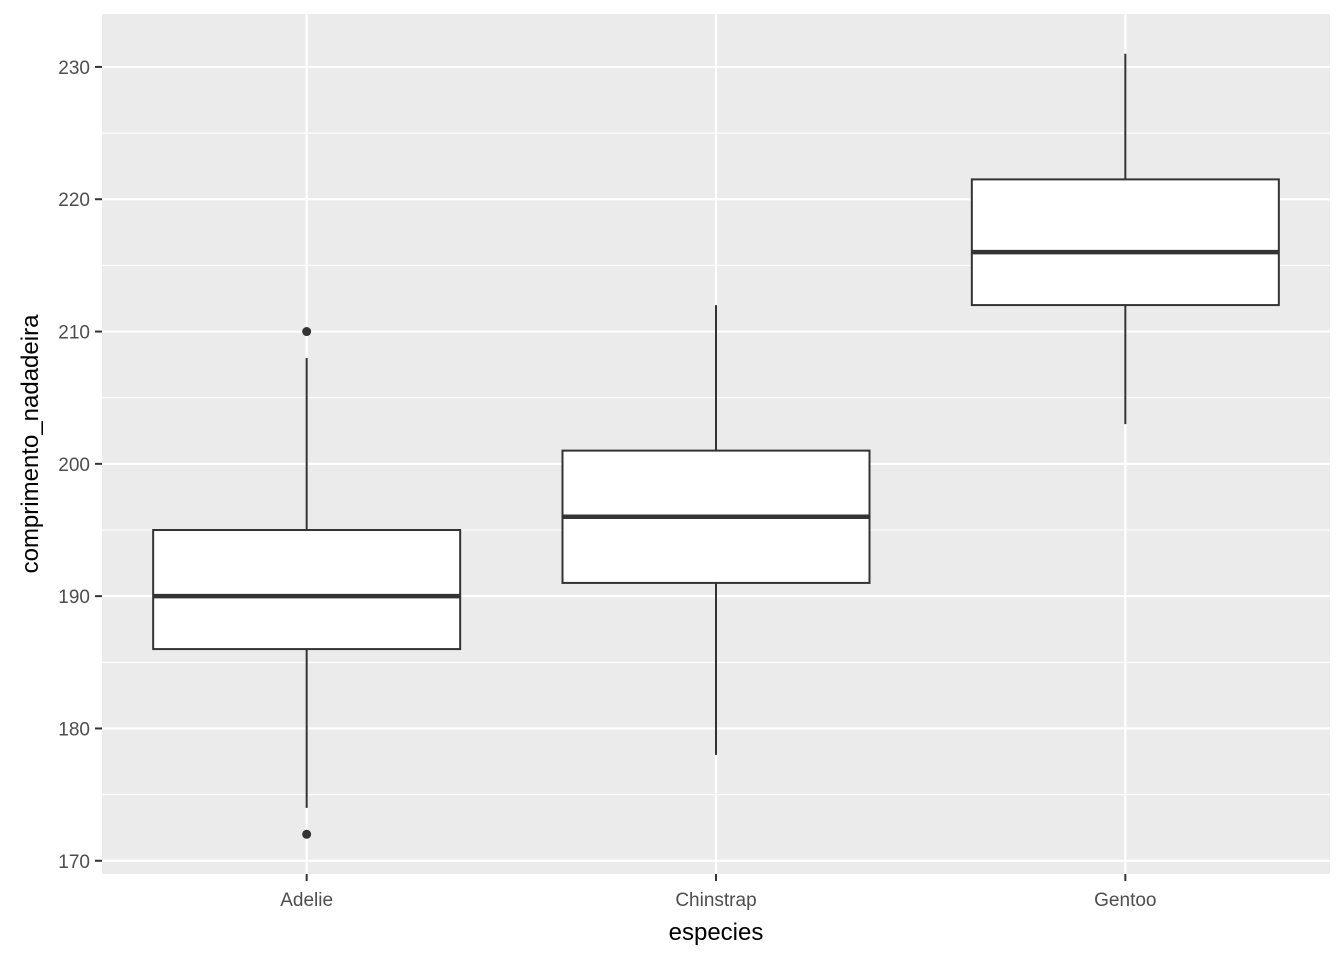  Describe the element at coordinates (716, 932) in the screenshot. I see `x-axis-title: especies` at that location.